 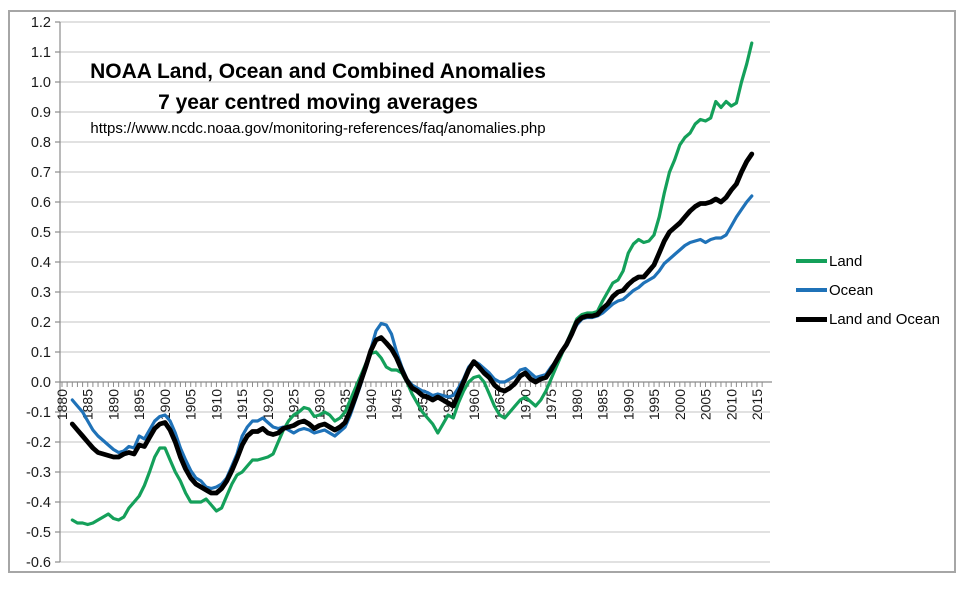 What do you see at coordinates (731, 404) in the screenshot?
I see `x-tick-label: 2010` at bounding box center [731, 404].